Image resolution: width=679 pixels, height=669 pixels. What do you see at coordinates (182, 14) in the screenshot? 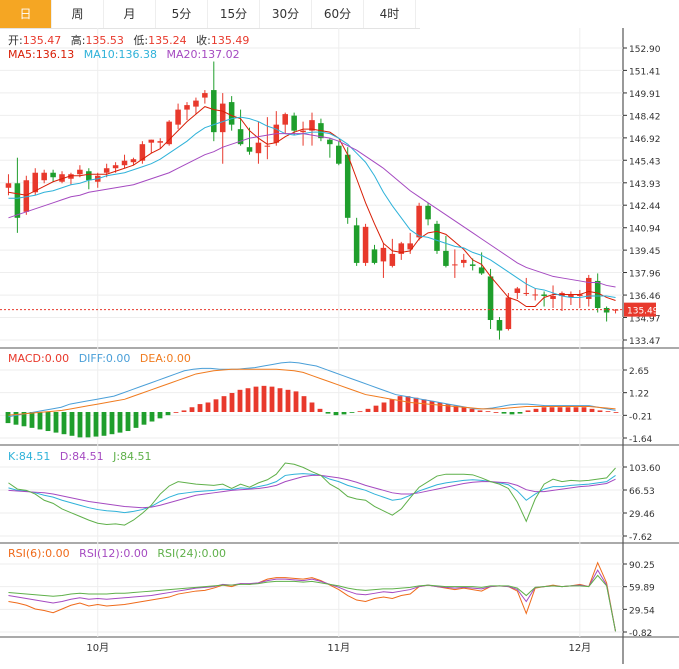
I see `tab-5min: 5分` at bounding box center [182, 14].